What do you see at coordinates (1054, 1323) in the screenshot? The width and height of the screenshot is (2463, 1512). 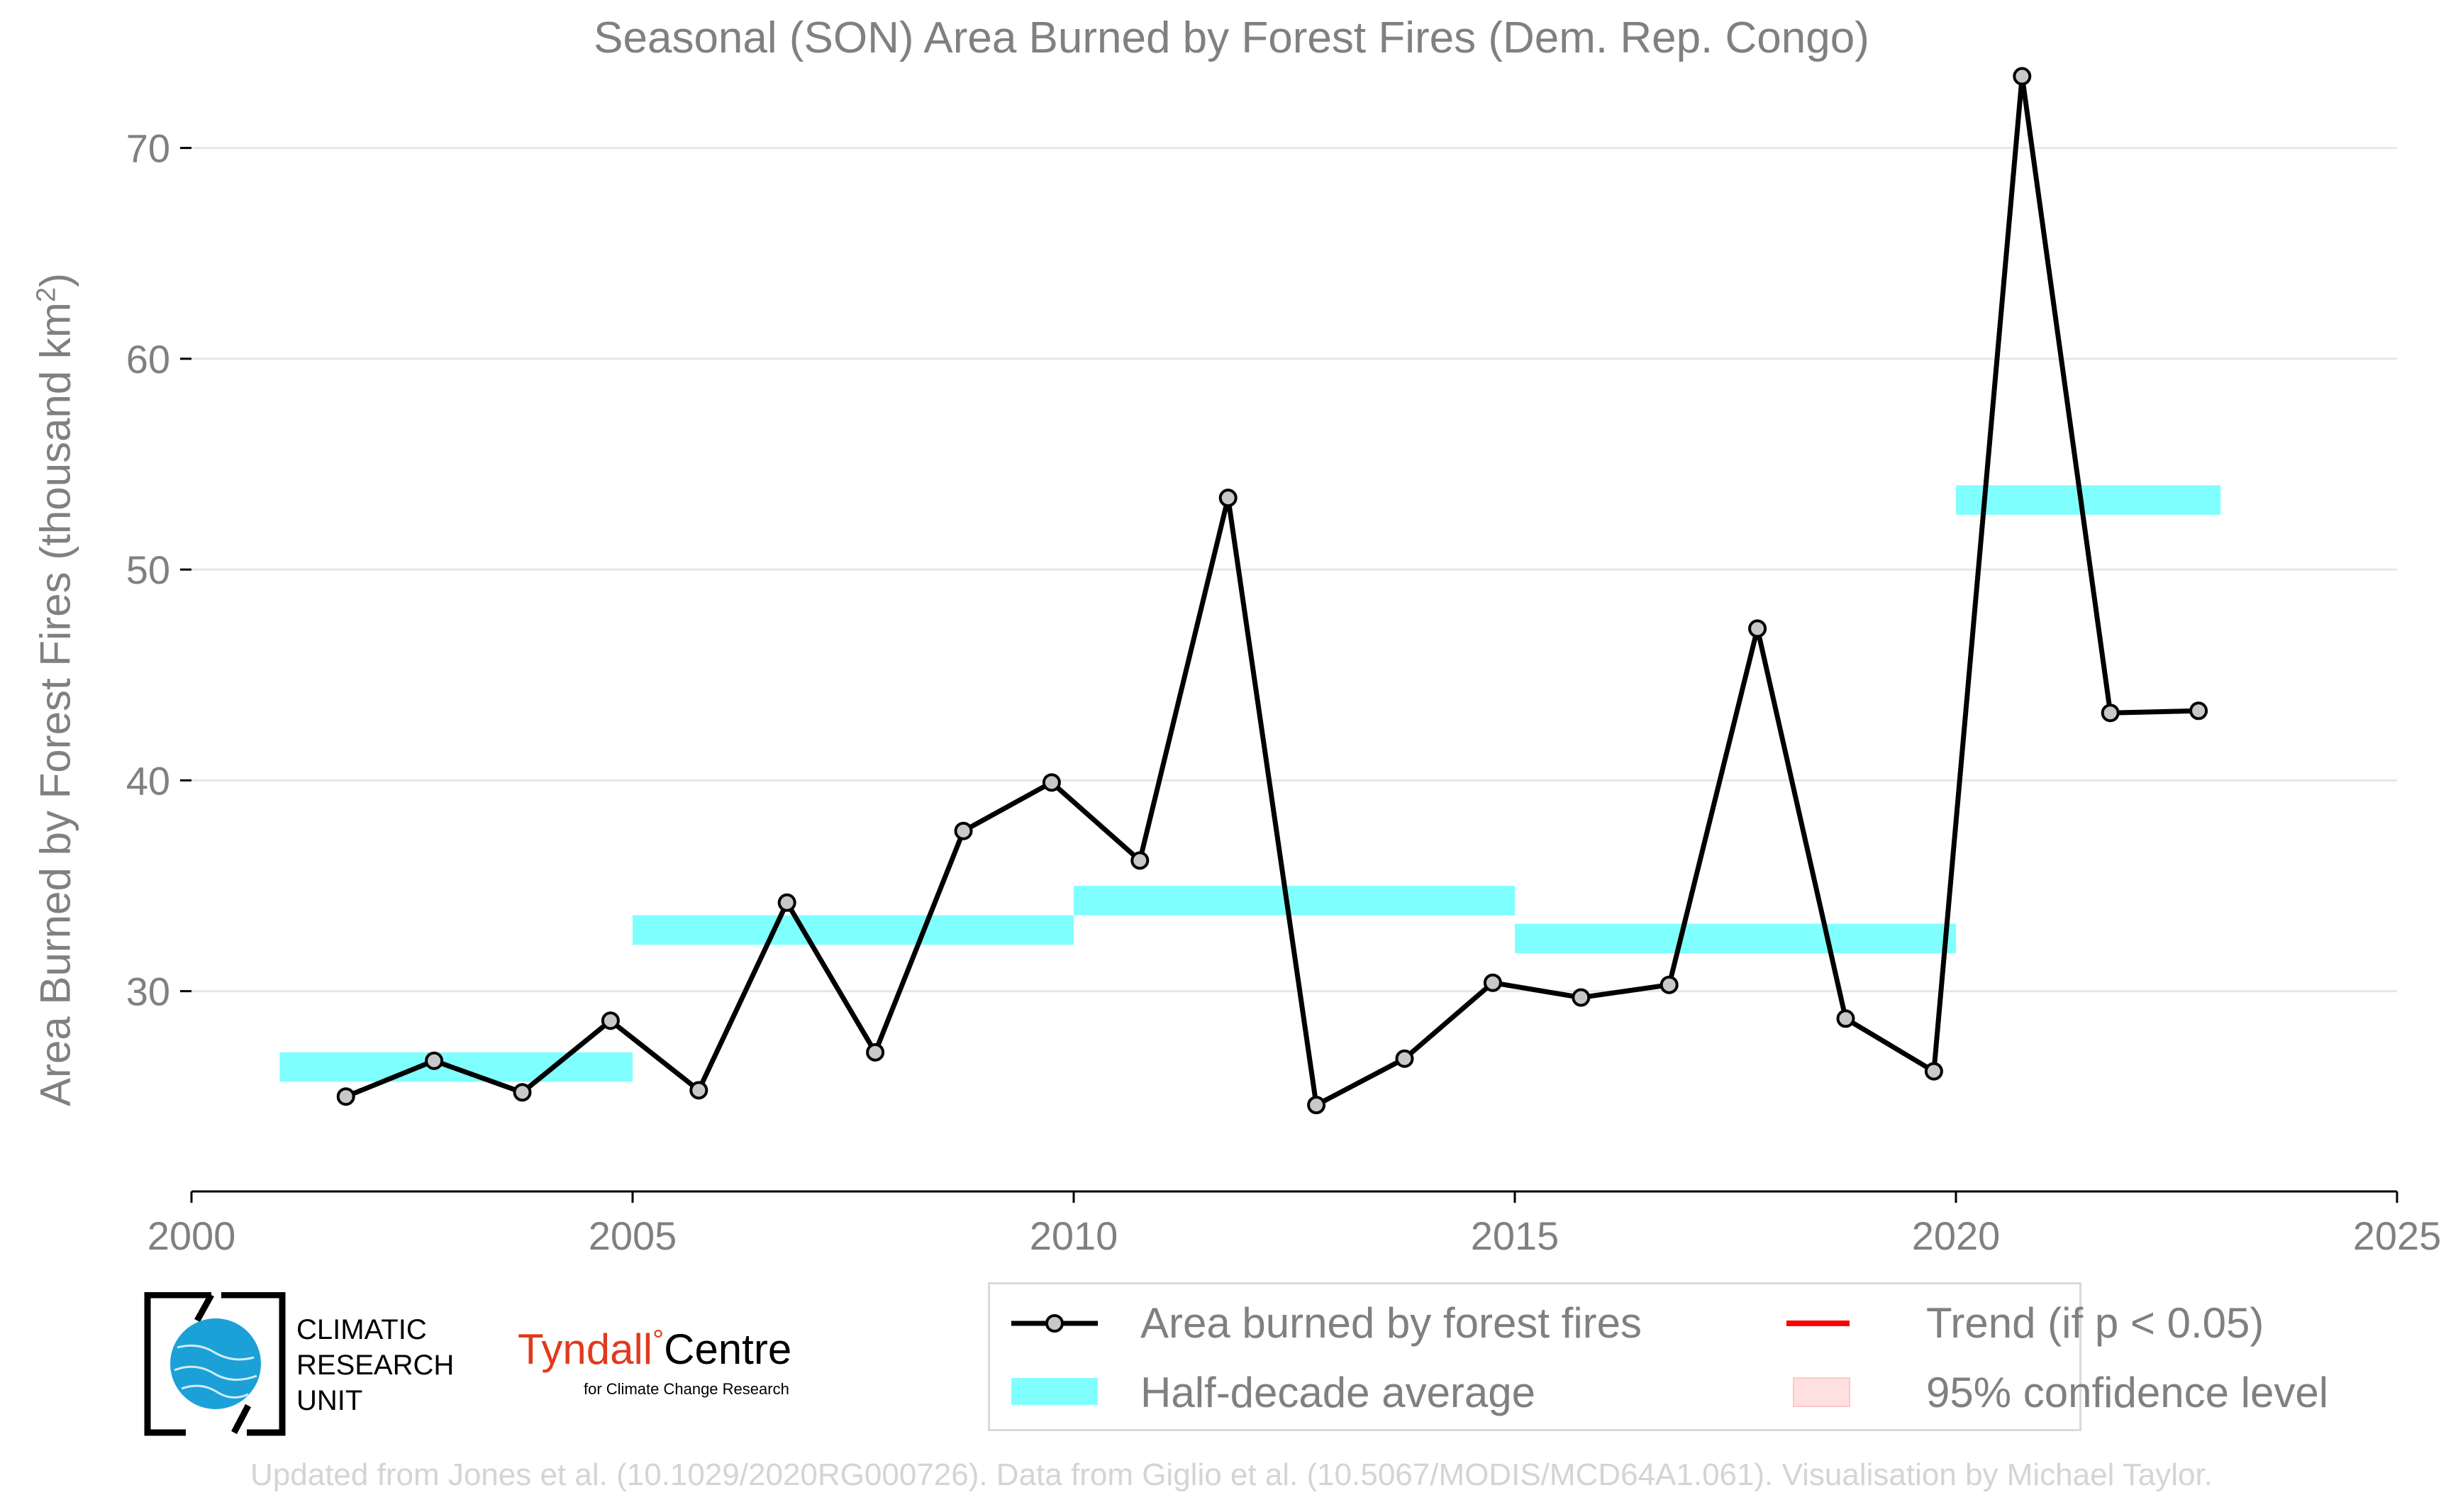 I see `legend-swatch-marker` at bounding box center [1054, 1323].